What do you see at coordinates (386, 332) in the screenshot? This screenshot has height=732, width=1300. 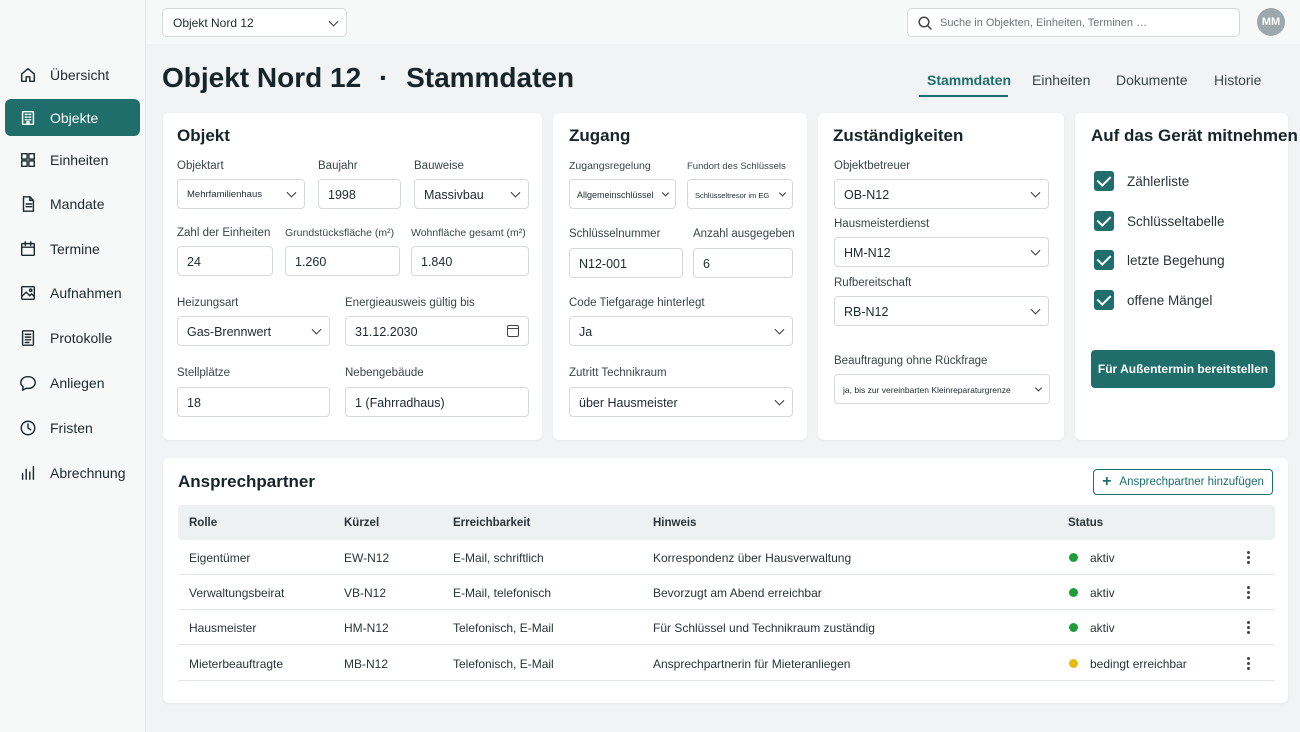 I see `energie-value: 31.12.2030` at bounding box center [386, 332].